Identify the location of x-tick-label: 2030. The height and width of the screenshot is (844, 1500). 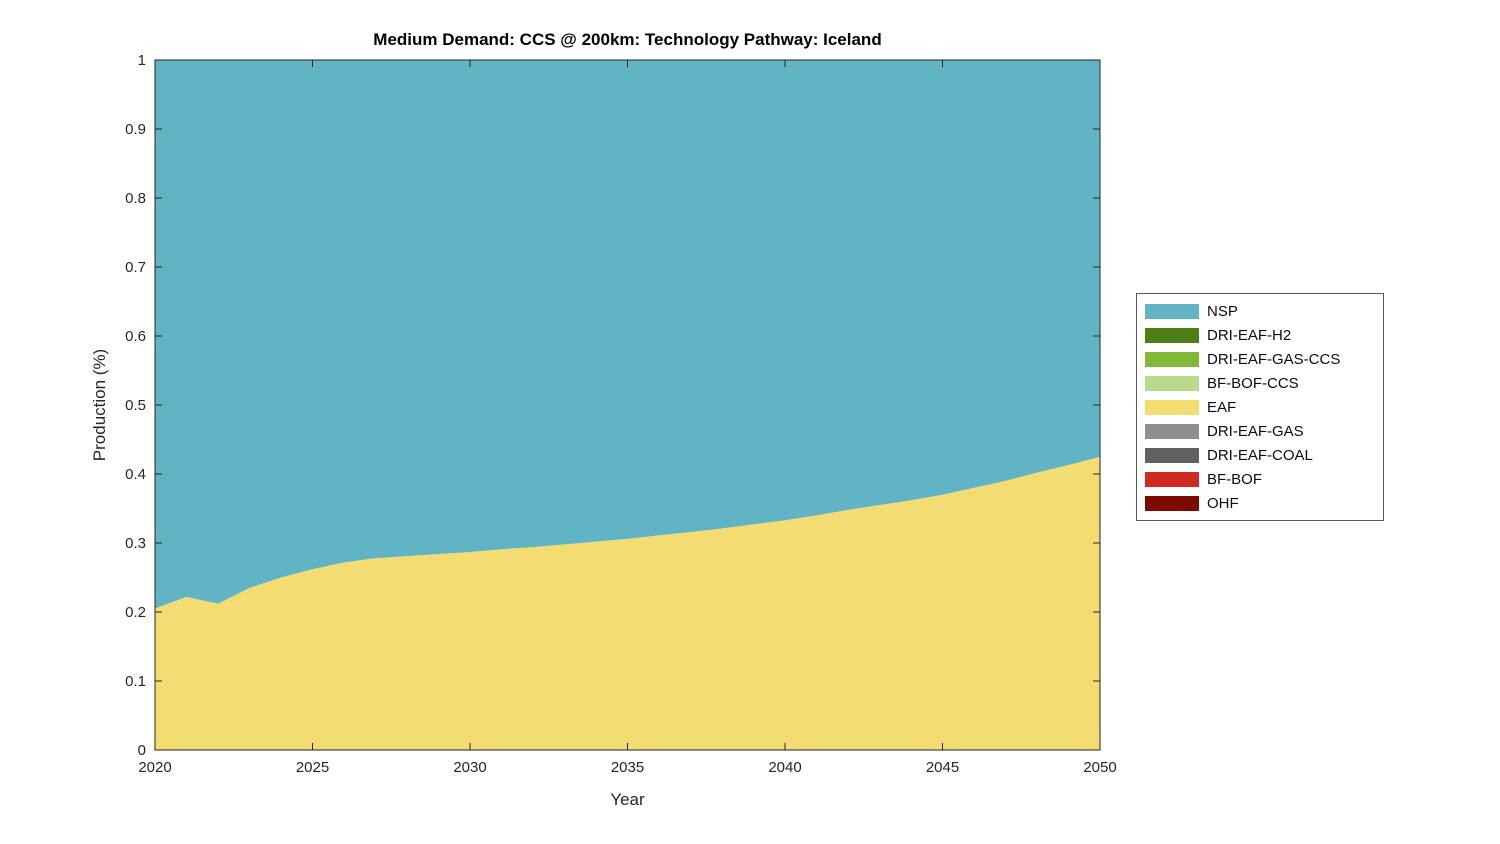
(469, 767).